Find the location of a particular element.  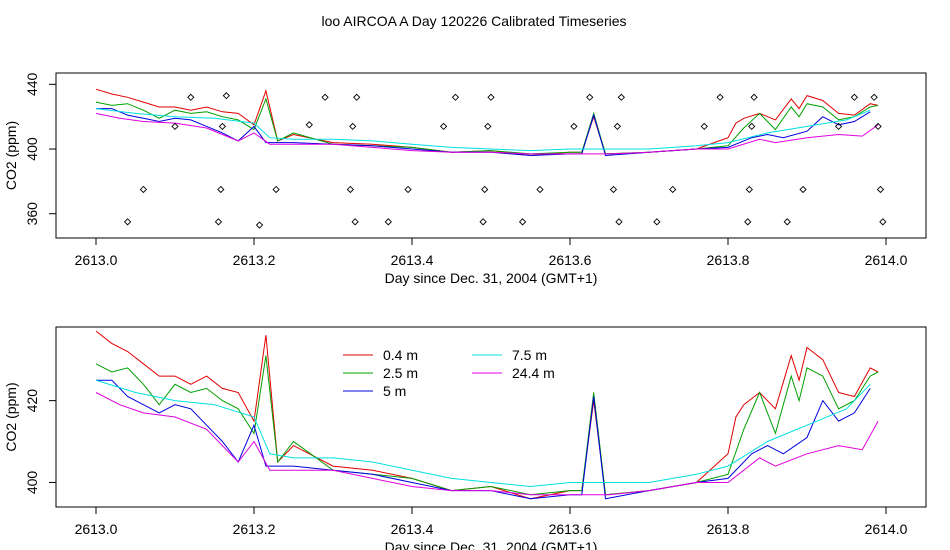

y-tick-label: 360 is located at coordinates (32, 214).